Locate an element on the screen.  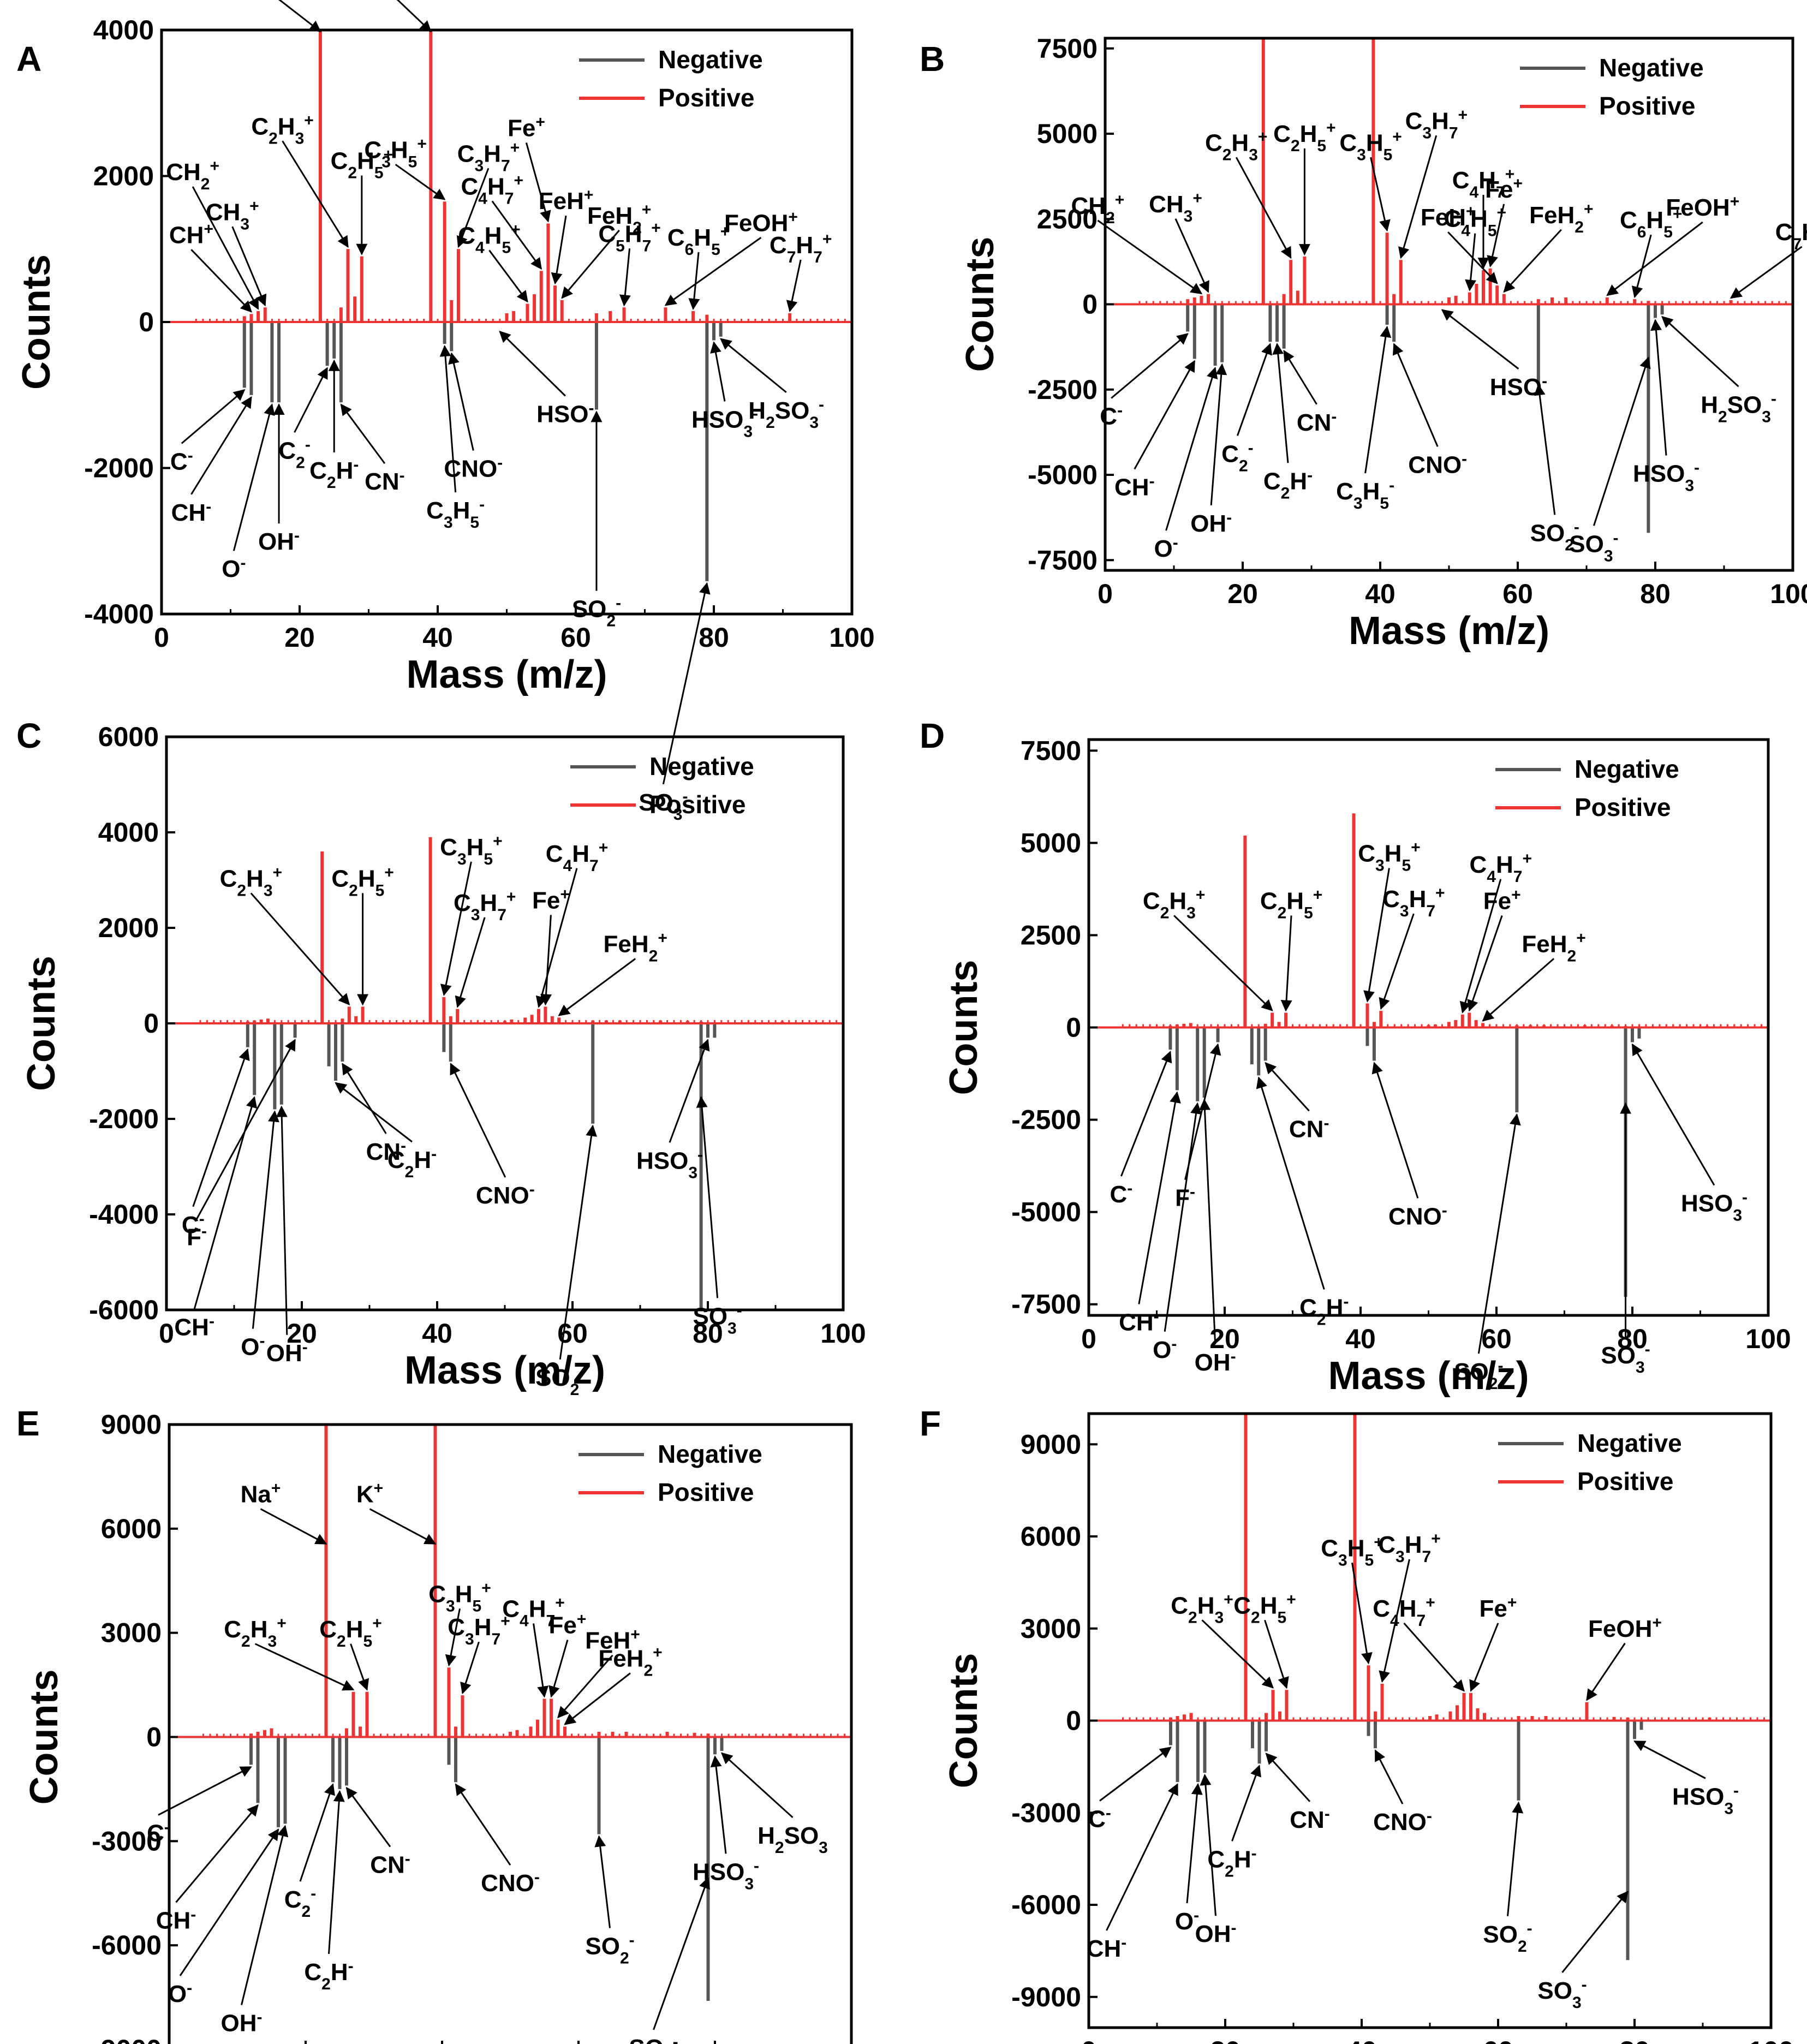
panel-letter: D is located at coordinates (932, 735).